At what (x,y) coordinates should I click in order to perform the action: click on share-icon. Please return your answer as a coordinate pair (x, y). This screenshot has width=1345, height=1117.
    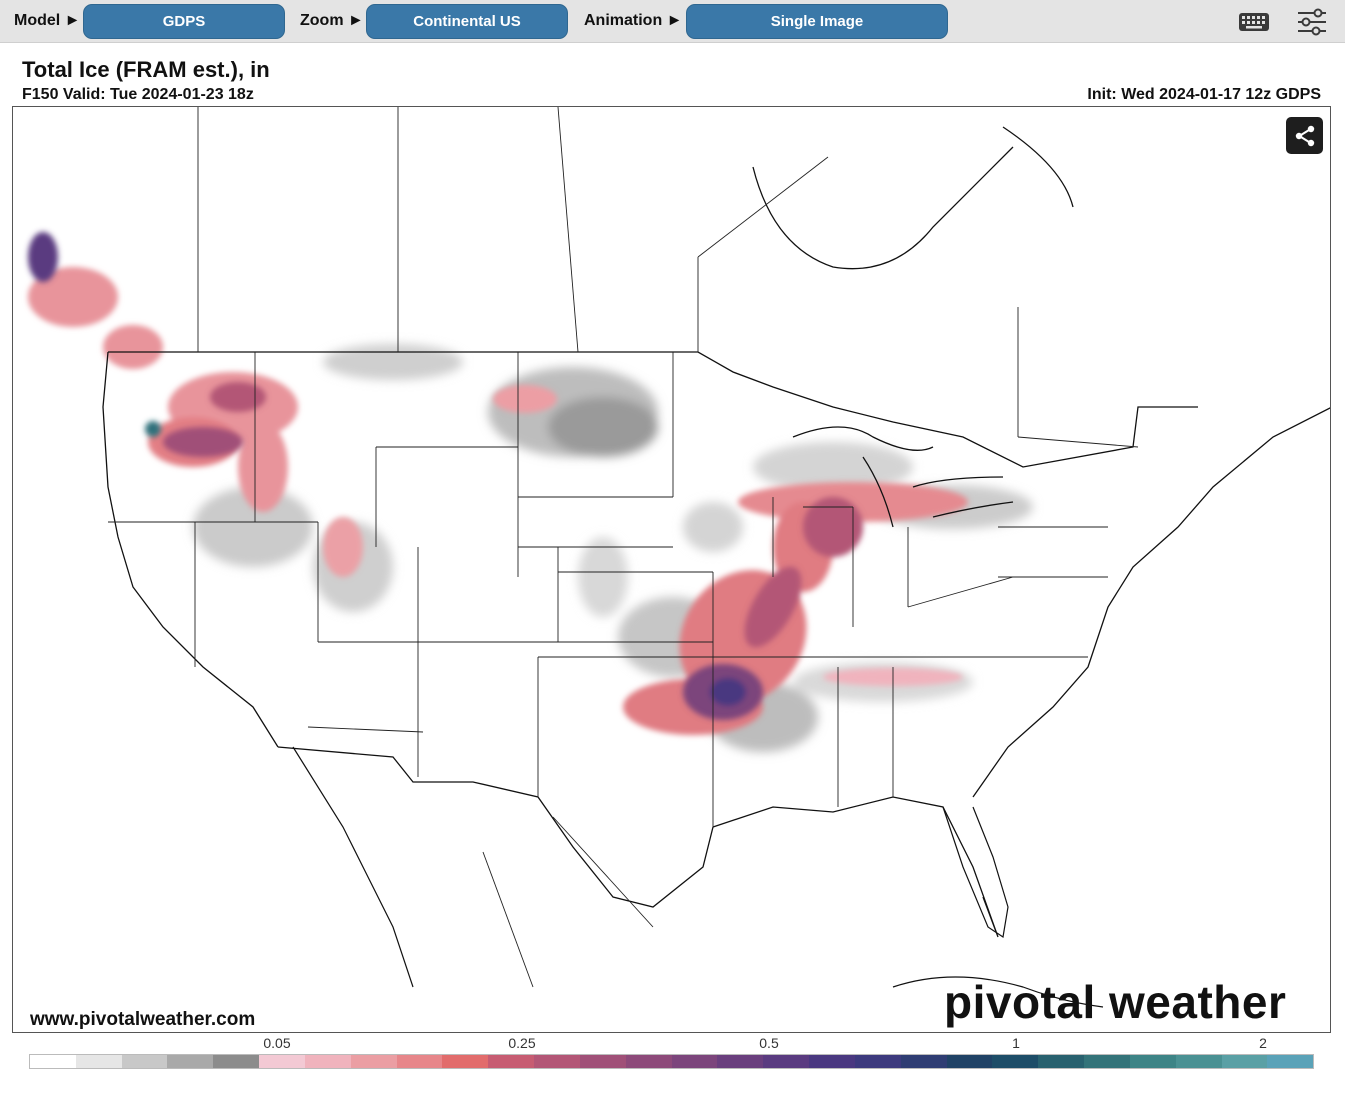
    Looking at the image, I should click on (1304, 135).